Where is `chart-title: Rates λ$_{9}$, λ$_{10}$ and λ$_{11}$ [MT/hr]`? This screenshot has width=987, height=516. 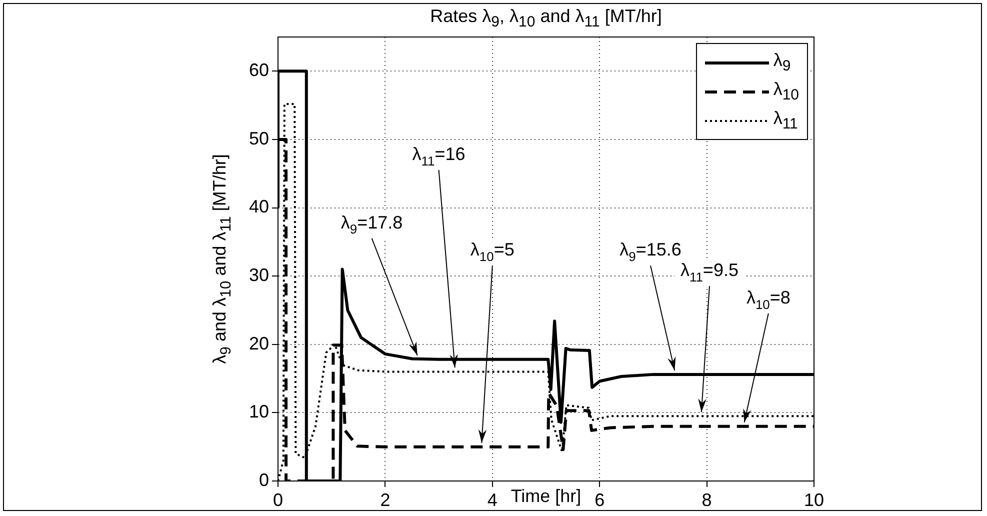
chart-title: Rates λ$_{9}$, λ$_{10}$ and λ$_{11}$ [MT/hr] is located at coordinates (546, 18).